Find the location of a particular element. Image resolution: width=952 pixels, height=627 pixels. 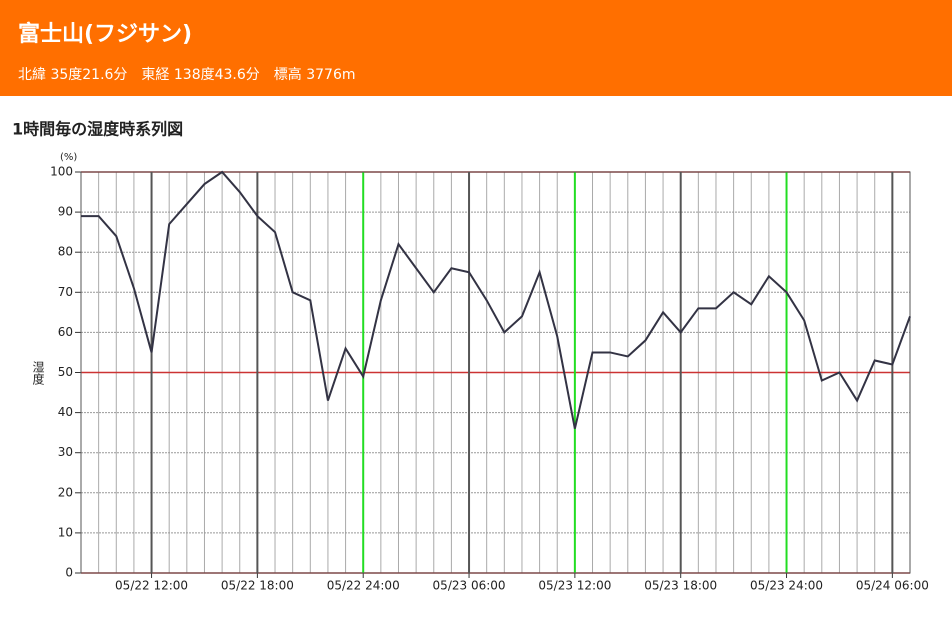

y-tick-label: 10 is located at coordinates (65, 532).